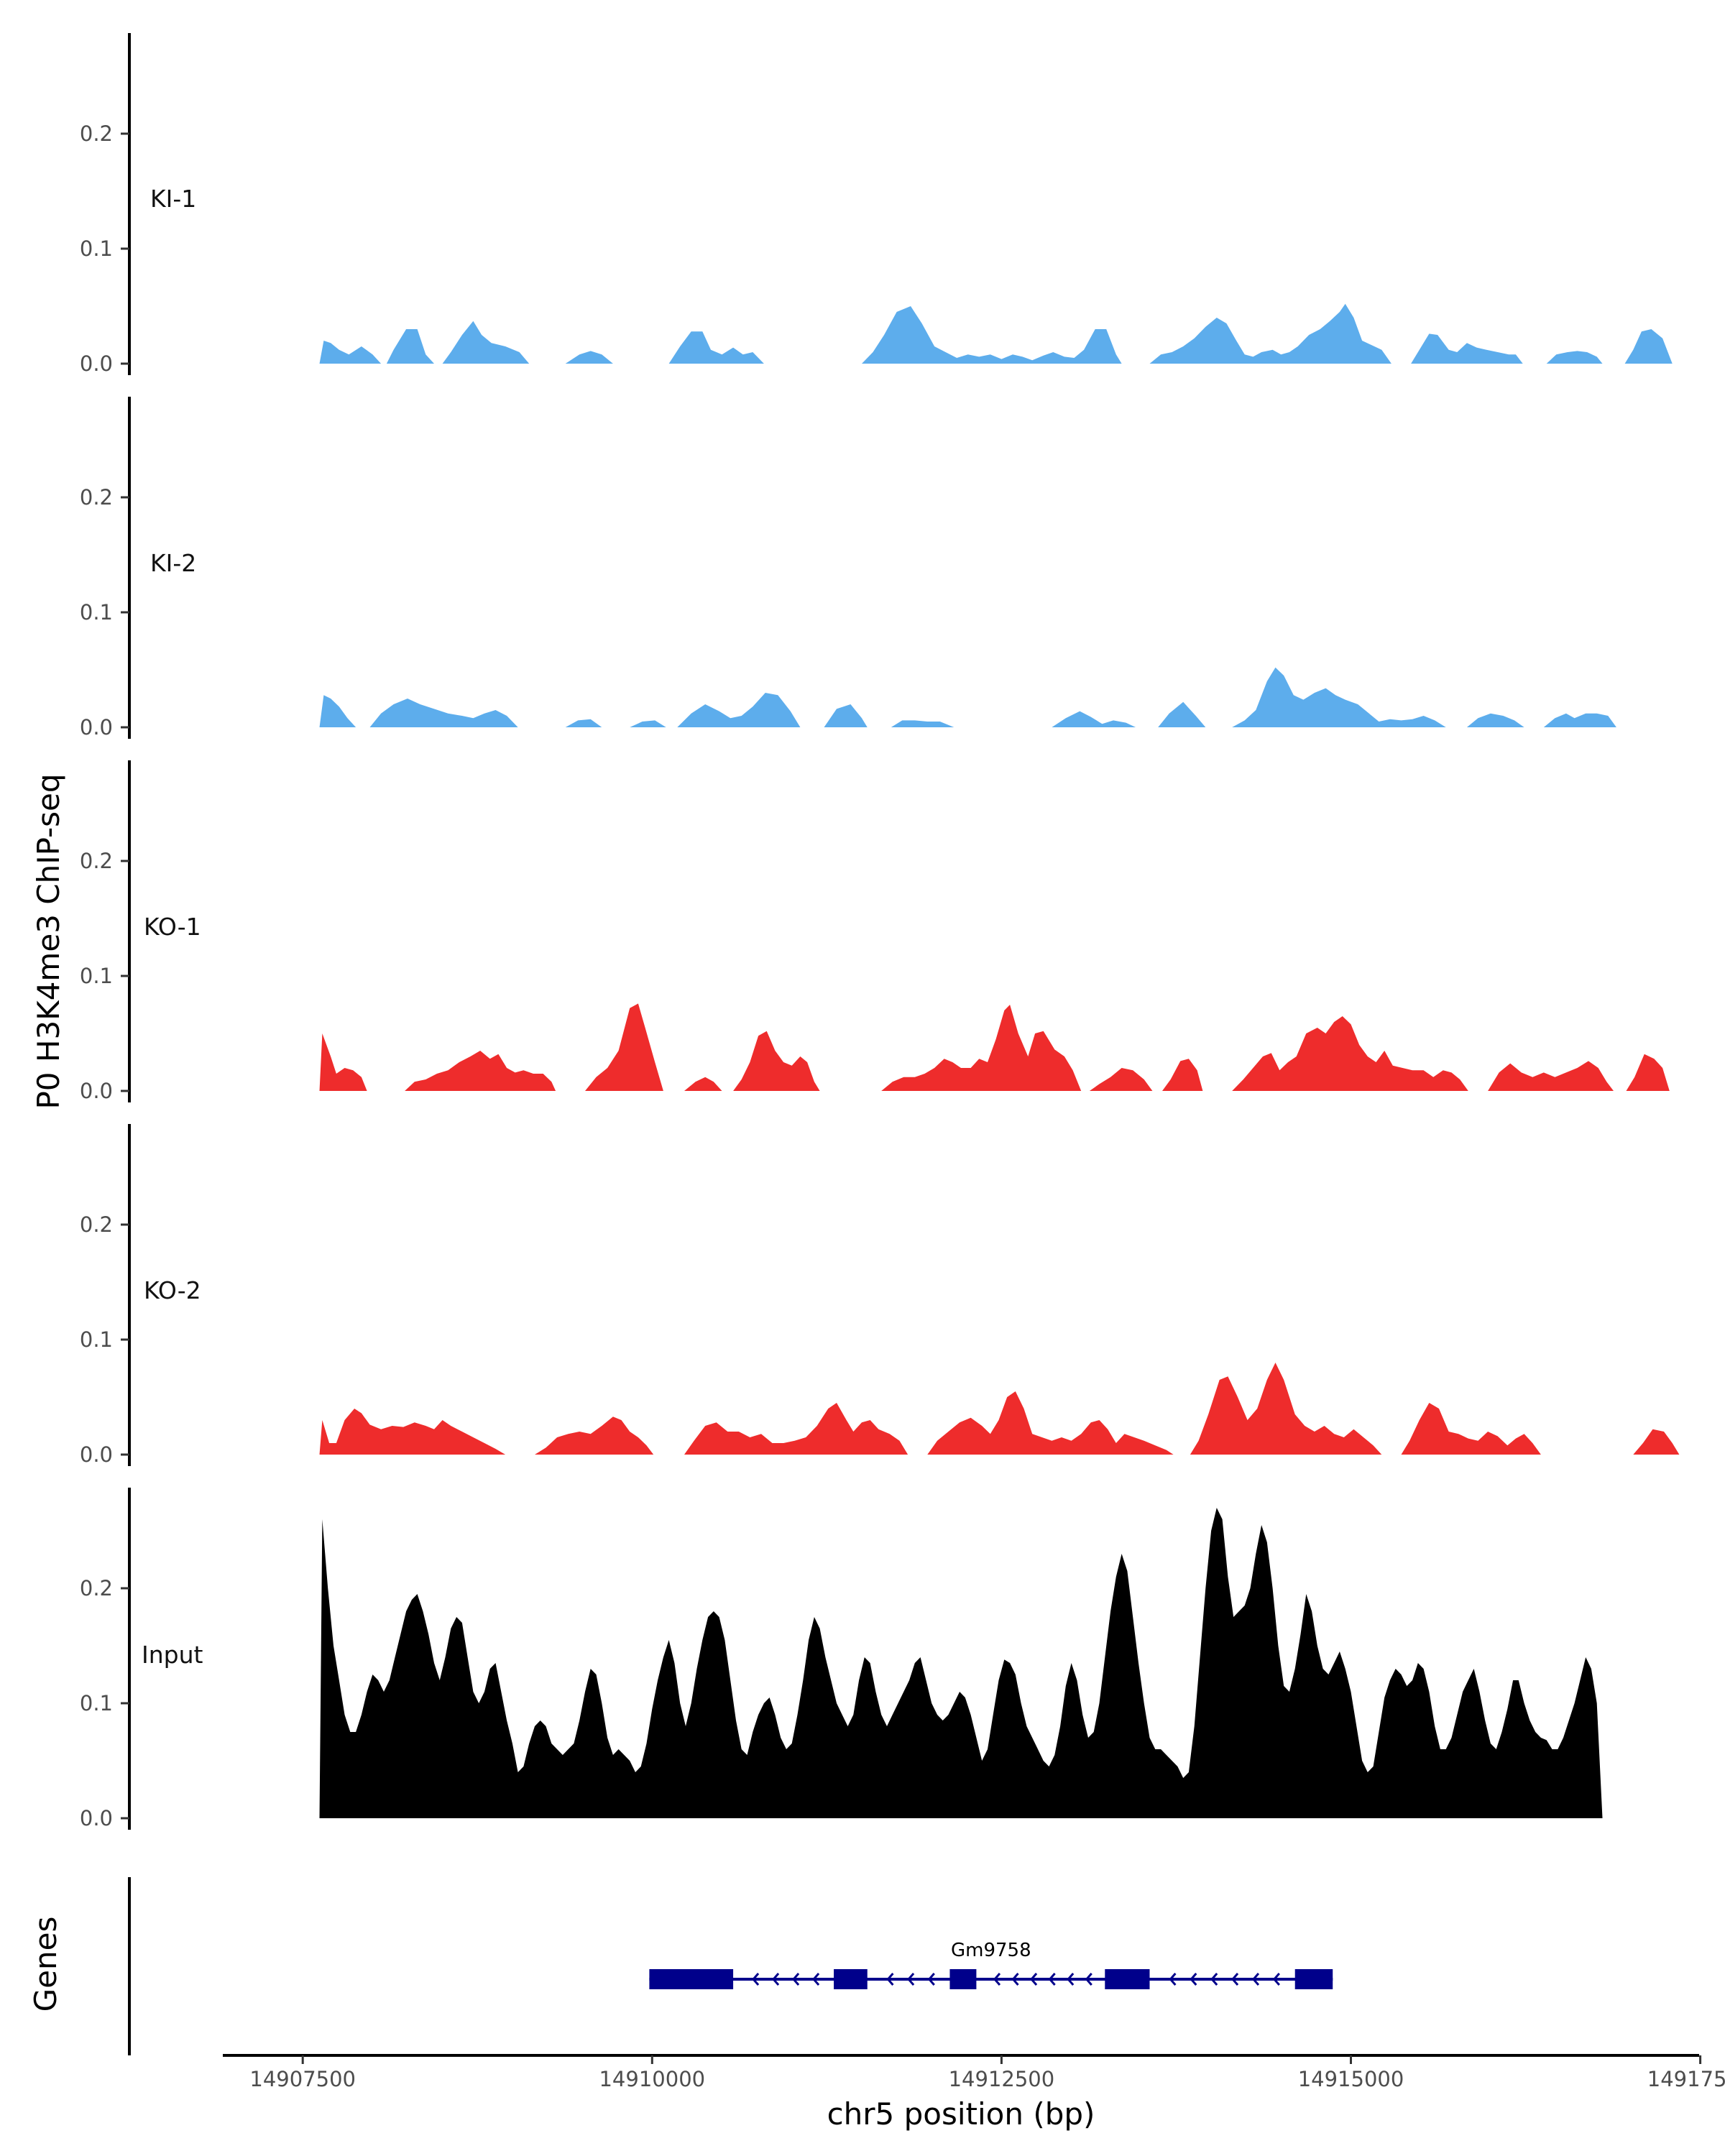 This screenshot has width=1725, height=2156. I want to click on track-ko-2: 0.0 0.1 0.2 KO-2, so click(880, 1296).